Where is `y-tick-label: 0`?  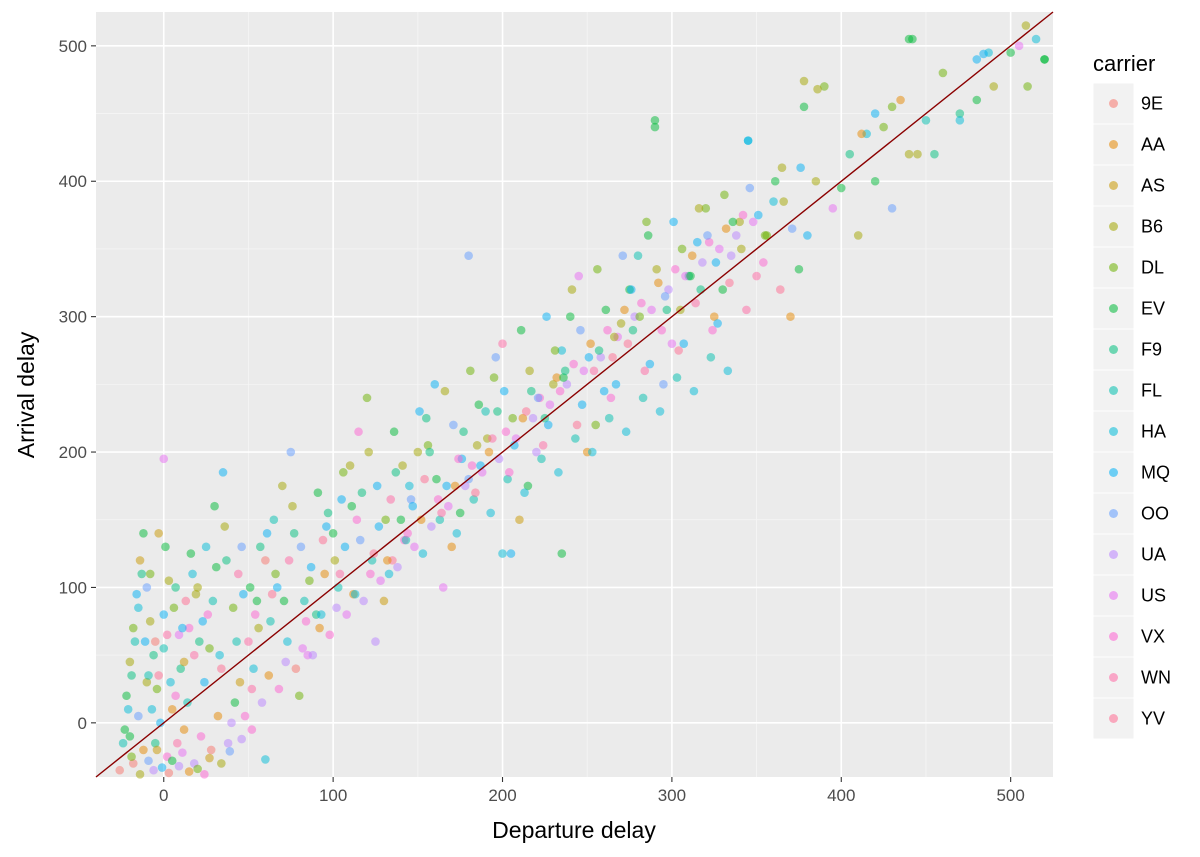 y-tick-label: 0 is located at coordinates (82, 723).